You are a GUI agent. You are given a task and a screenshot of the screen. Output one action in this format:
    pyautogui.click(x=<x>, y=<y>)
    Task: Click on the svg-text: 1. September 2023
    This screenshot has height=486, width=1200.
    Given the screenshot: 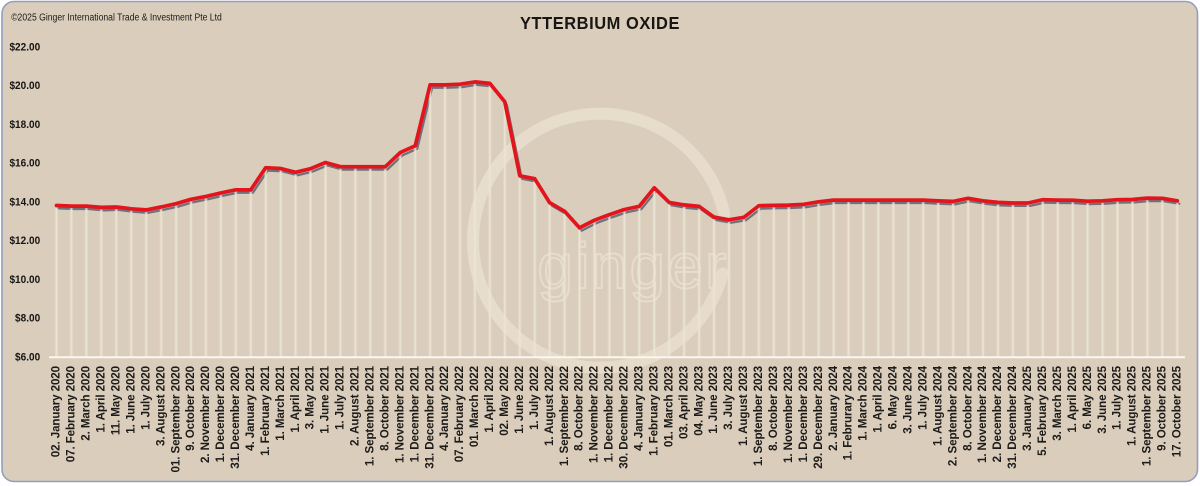 What is the action you would take?
    pyautogui.click(x=758, y=415)
    